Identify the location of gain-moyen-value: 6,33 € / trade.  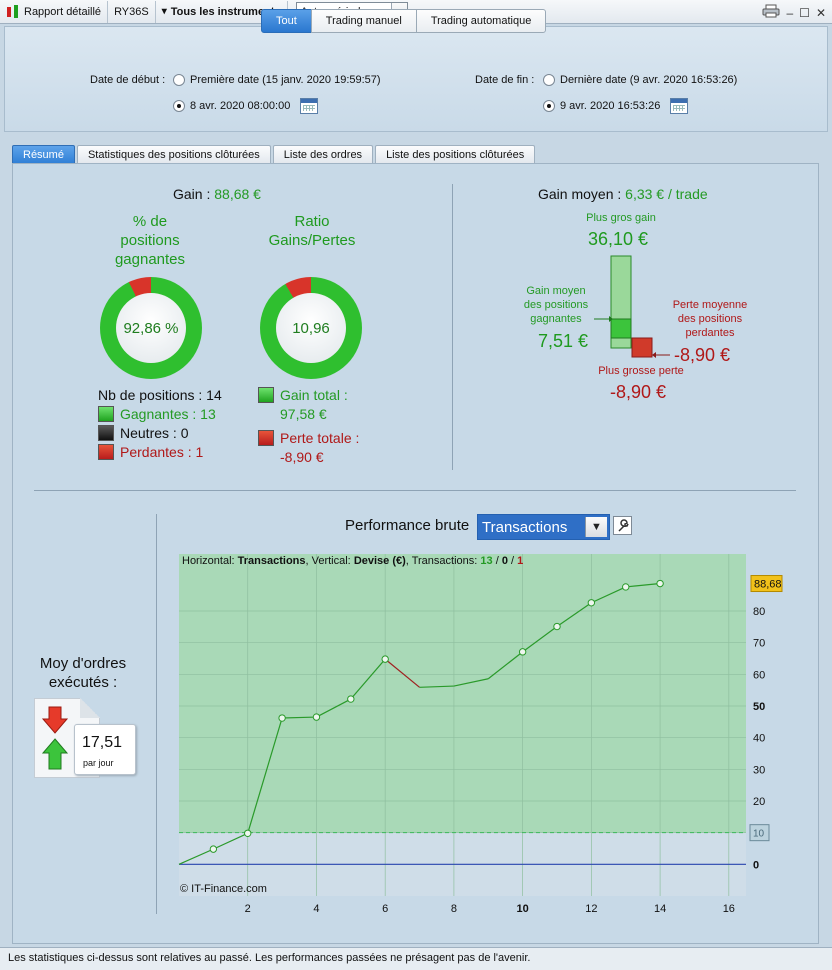
(666, 194).